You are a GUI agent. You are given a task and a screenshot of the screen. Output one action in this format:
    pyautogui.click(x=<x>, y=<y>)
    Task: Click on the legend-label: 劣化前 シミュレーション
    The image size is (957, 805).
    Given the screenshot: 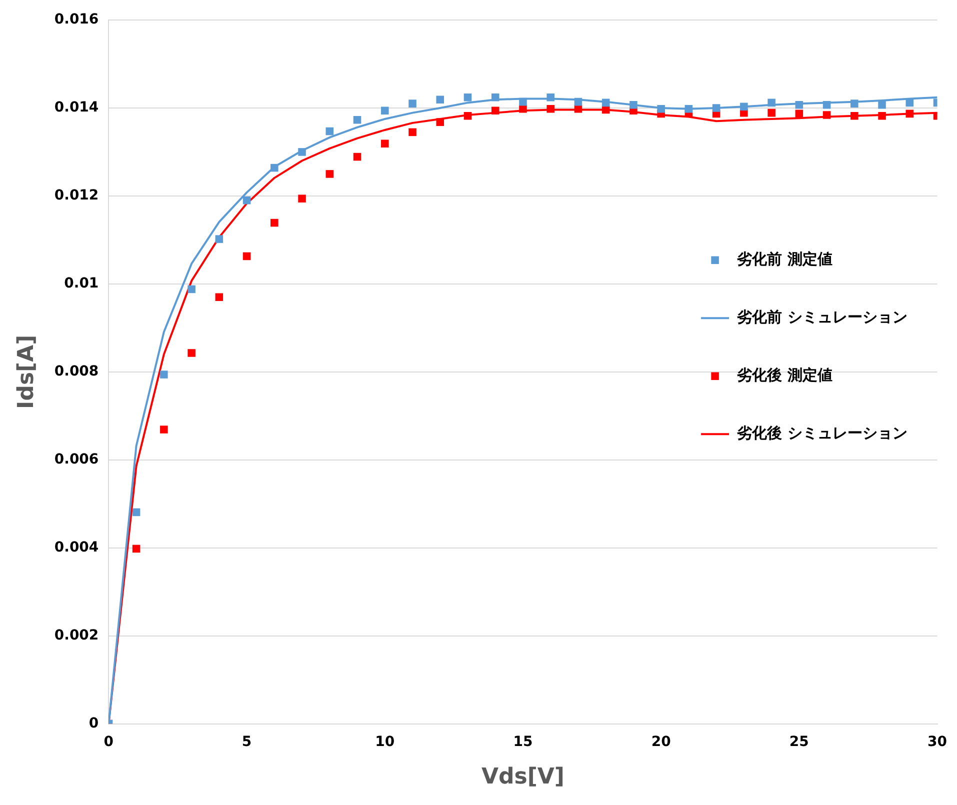 What is the action you would take?
    pyautogui.click(x=822, y=317)
    